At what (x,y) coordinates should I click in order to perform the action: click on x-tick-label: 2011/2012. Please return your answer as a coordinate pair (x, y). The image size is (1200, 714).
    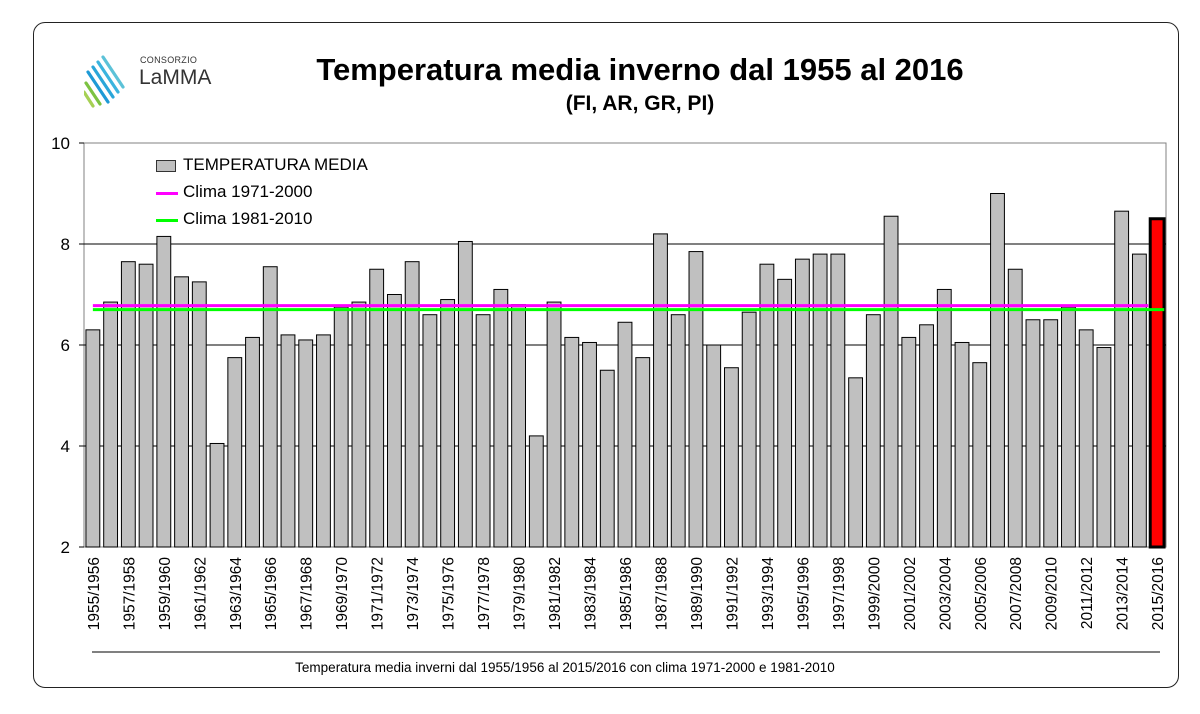
    Looking at the image, I should click on (1087, 593).